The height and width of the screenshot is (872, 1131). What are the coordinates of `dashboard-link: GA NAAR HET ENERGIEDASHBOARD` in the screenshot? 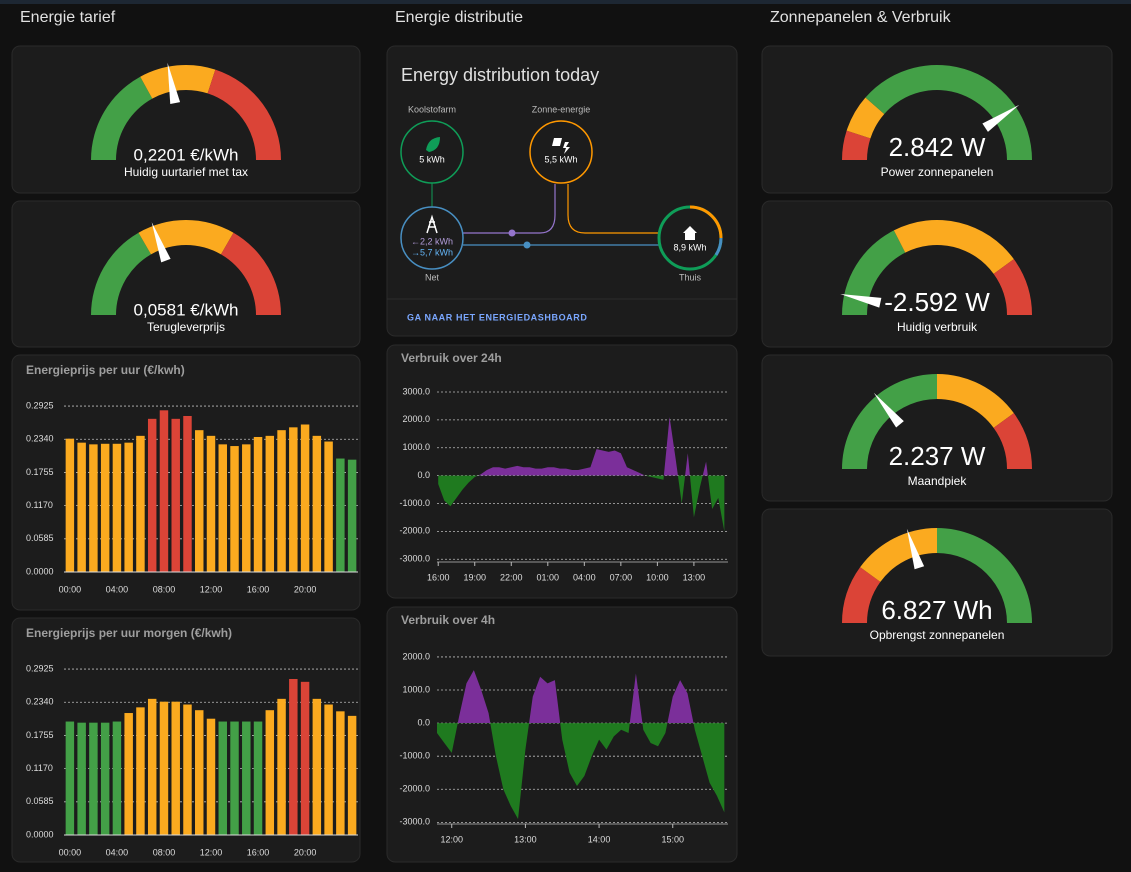 It's located at (497, 317).